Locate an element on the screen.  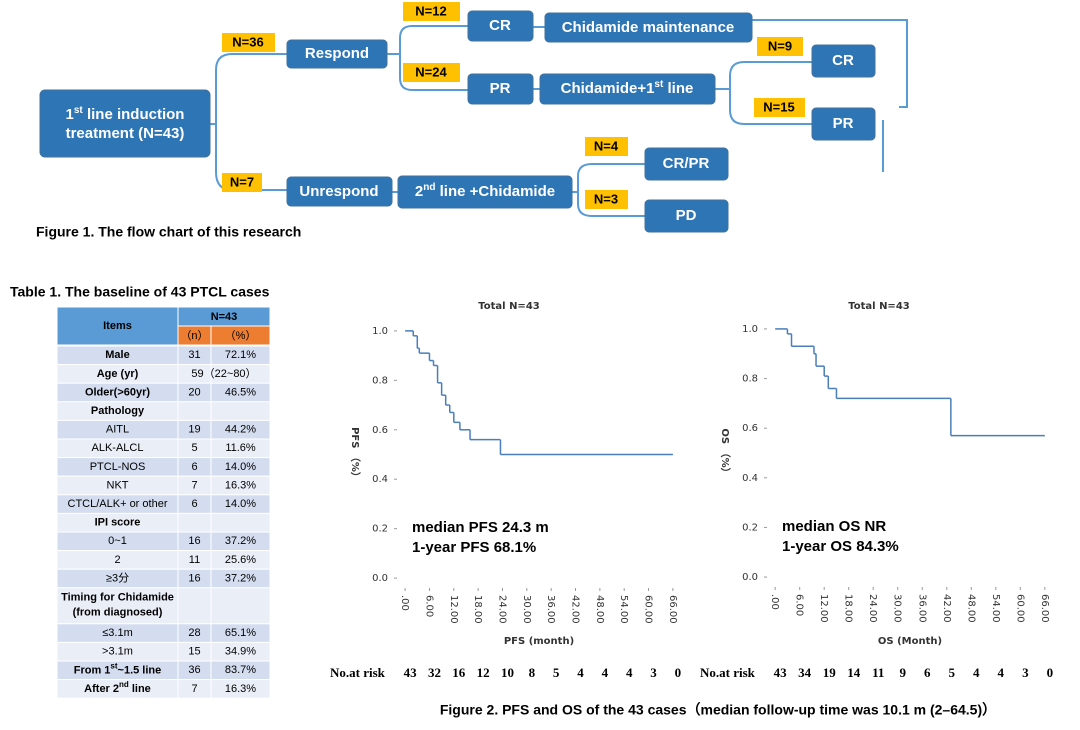
row-label: ≤3.1m is located at coordinates (117, 633).